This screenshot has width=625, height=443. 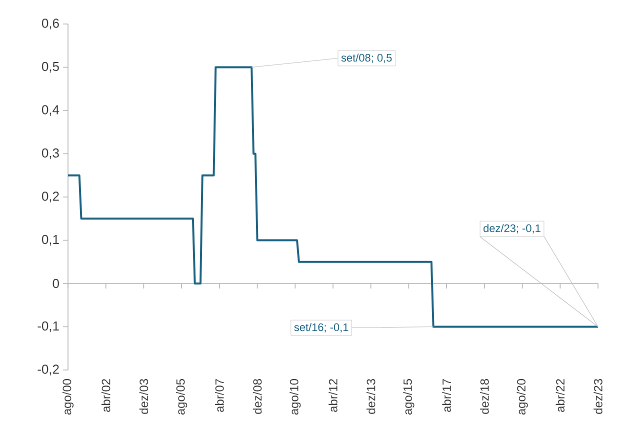 What do you see at coordinates (105, 395) in the screenshot?
I see `x-tick-label: abr/02` at bounding box center [105, 395].